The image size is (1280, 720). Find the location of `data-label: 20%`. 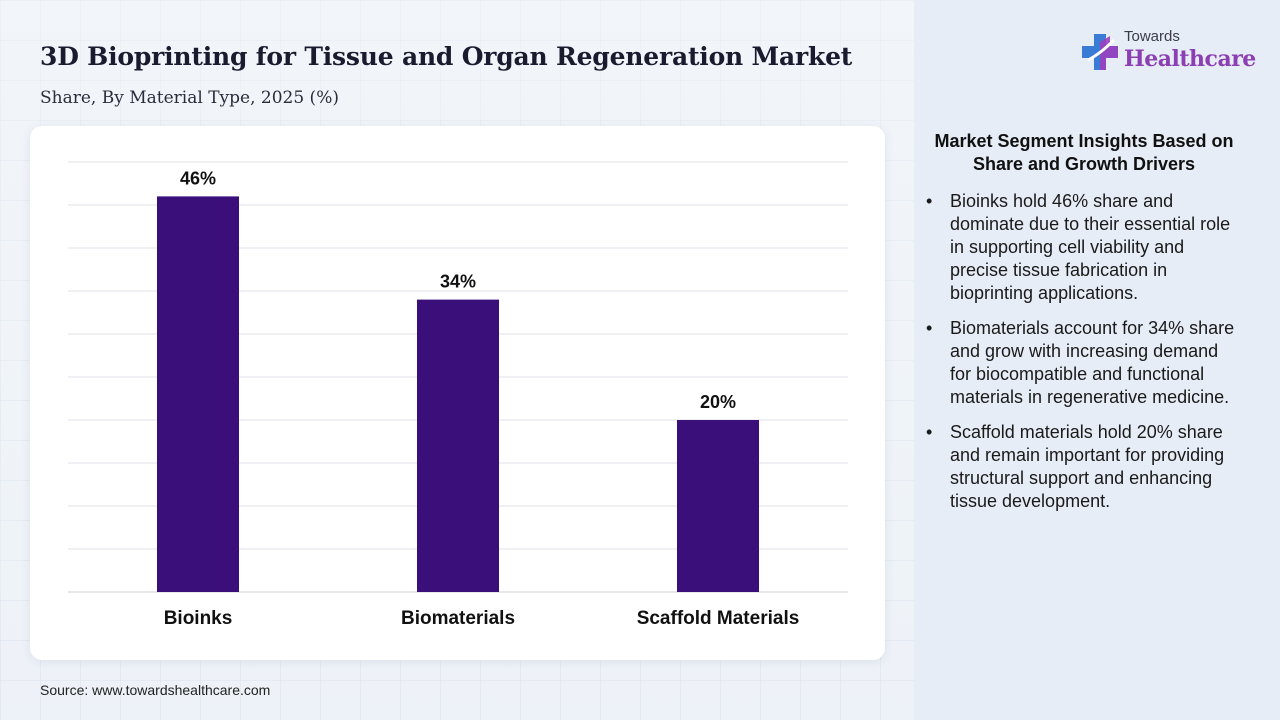

data-label: 20% is located at coordinates (718, 402).